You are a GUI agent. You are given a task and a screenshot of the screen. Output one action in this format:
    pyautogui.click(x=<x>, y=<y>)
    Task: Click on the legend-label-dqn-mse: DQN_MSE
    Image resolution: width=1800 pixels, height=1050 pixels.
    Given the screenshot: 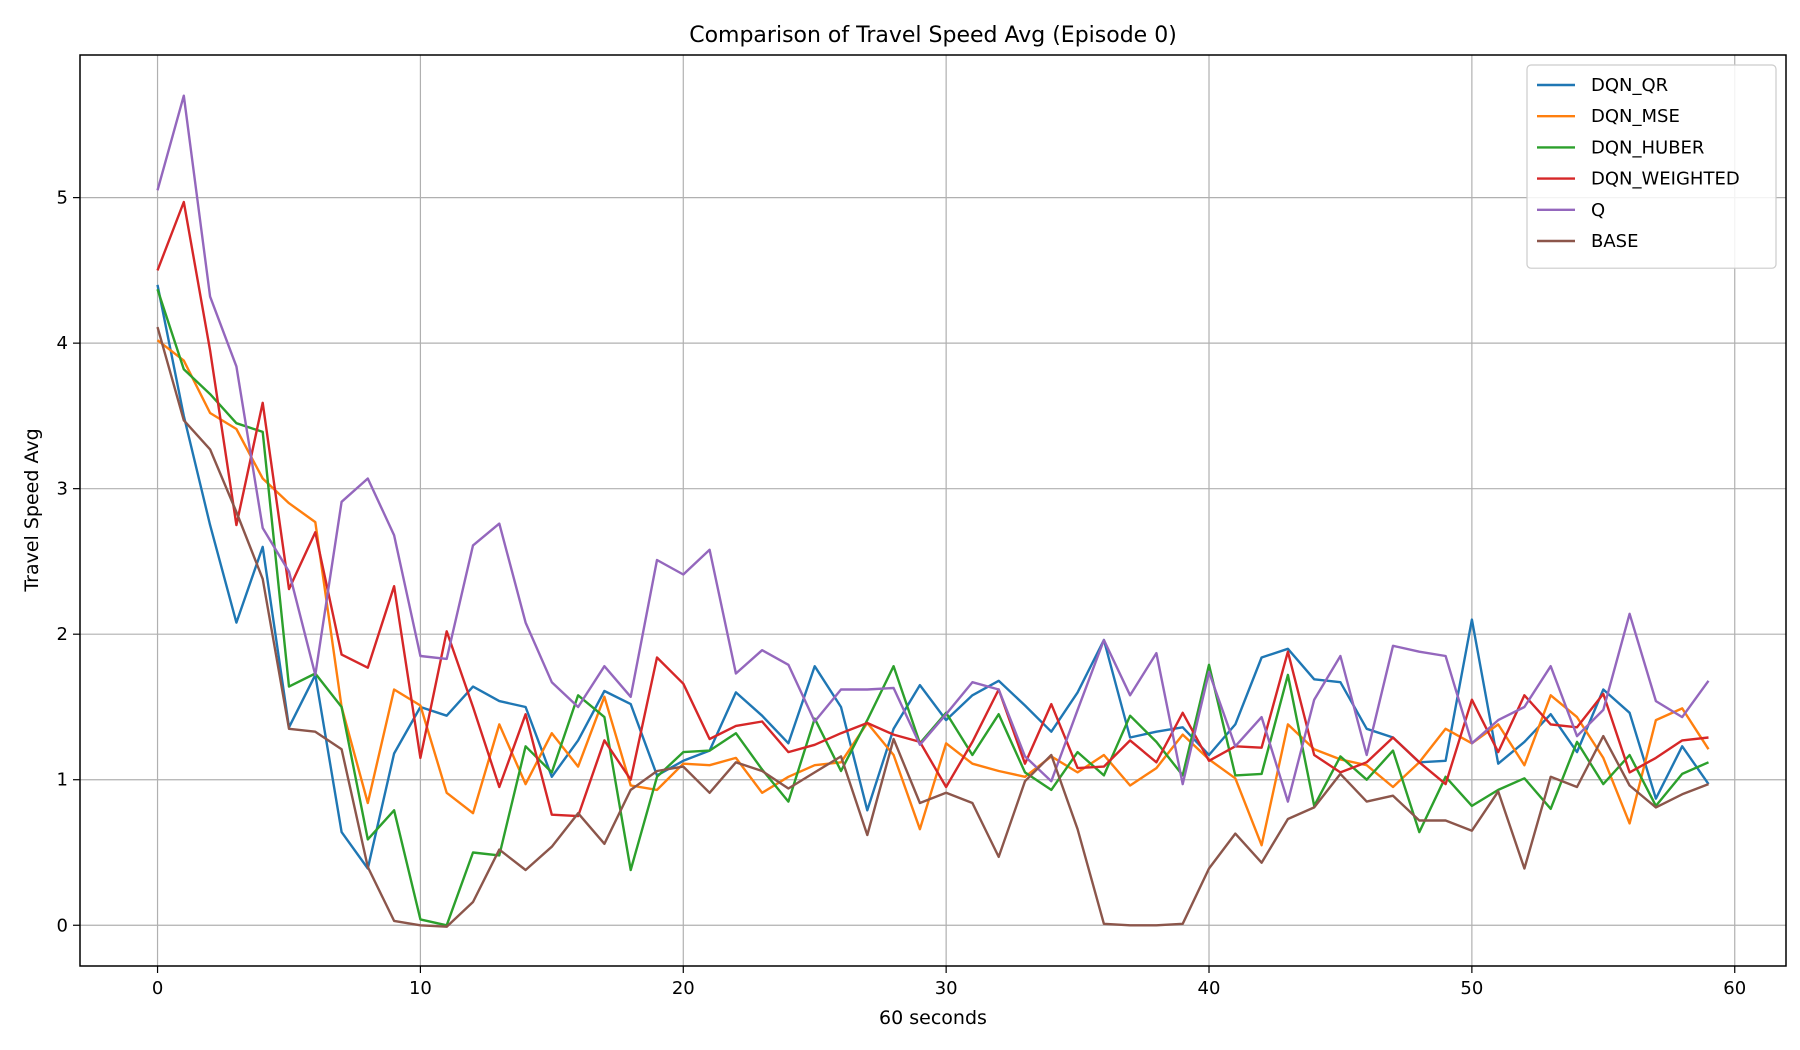 What is the action you would take?
    pyautogui.click(x=1635, y=116)
    